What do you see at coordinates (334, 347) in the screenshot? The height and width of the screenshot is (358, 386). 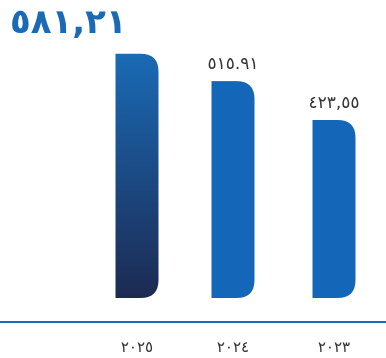 I see `category-label-2: ٢٠٢٣` at bounding box center [334, 347].